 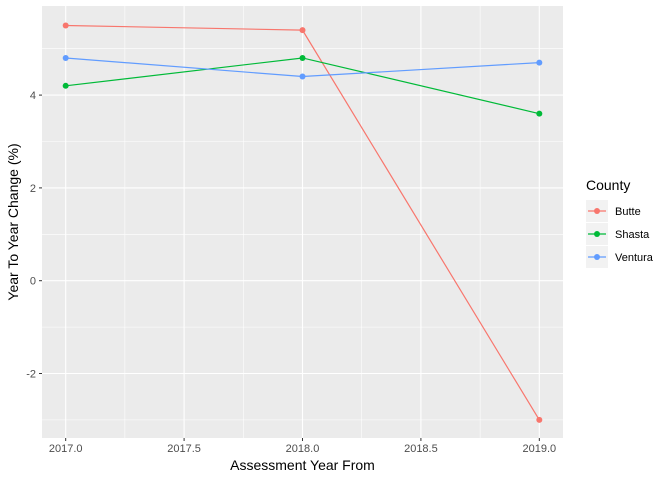 I want to click on legend-label: Ventura, so click(x=634, y=258).